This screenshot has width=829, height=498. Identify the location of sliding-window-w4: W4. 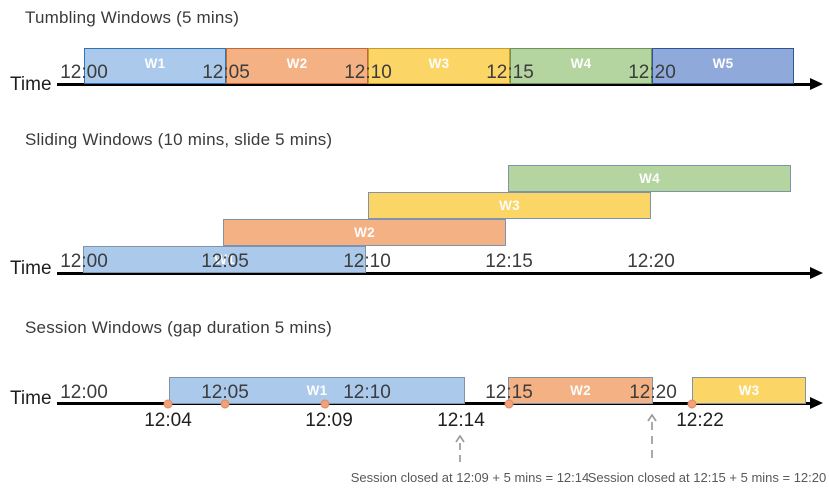
(649, 178).